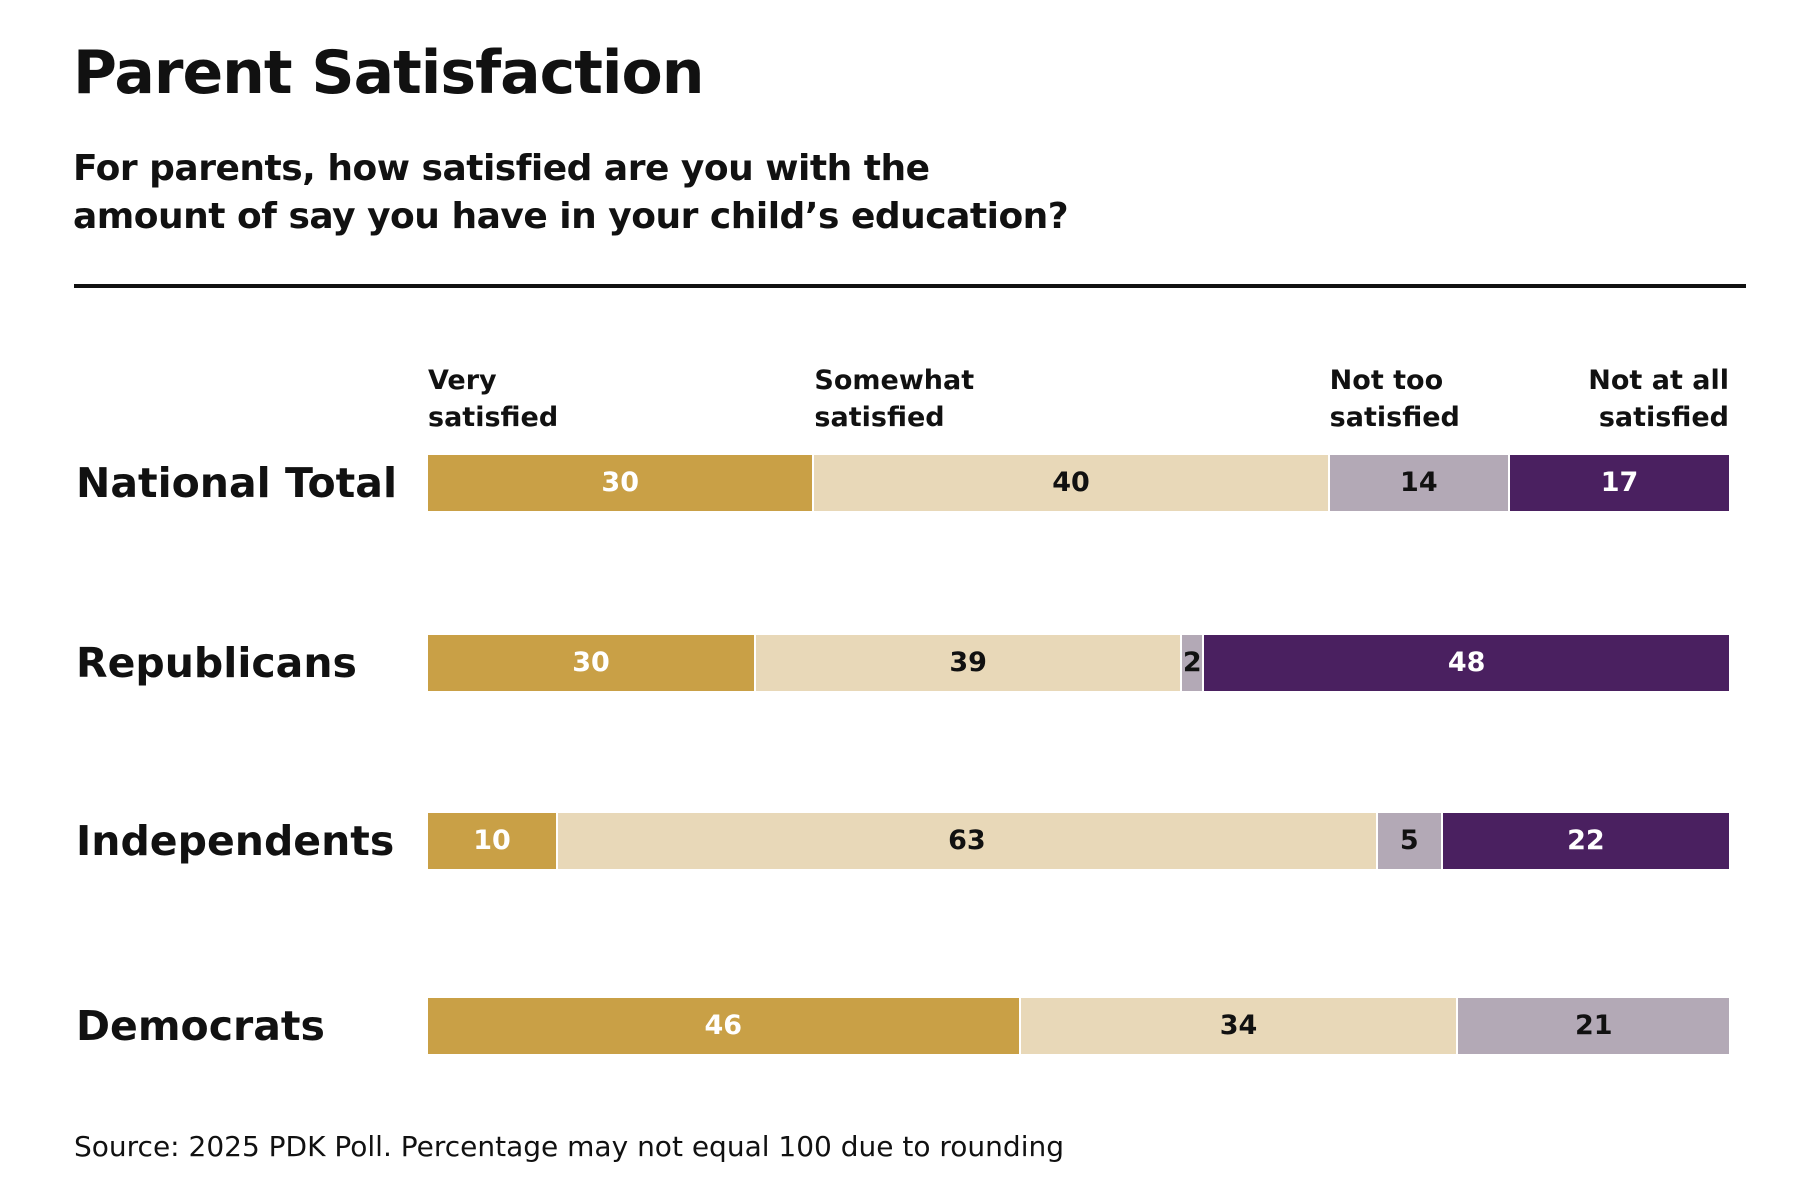  Describe the element at coordinates (200, 1026) in the screenshot. I see `row-label: Democrats` at that location.